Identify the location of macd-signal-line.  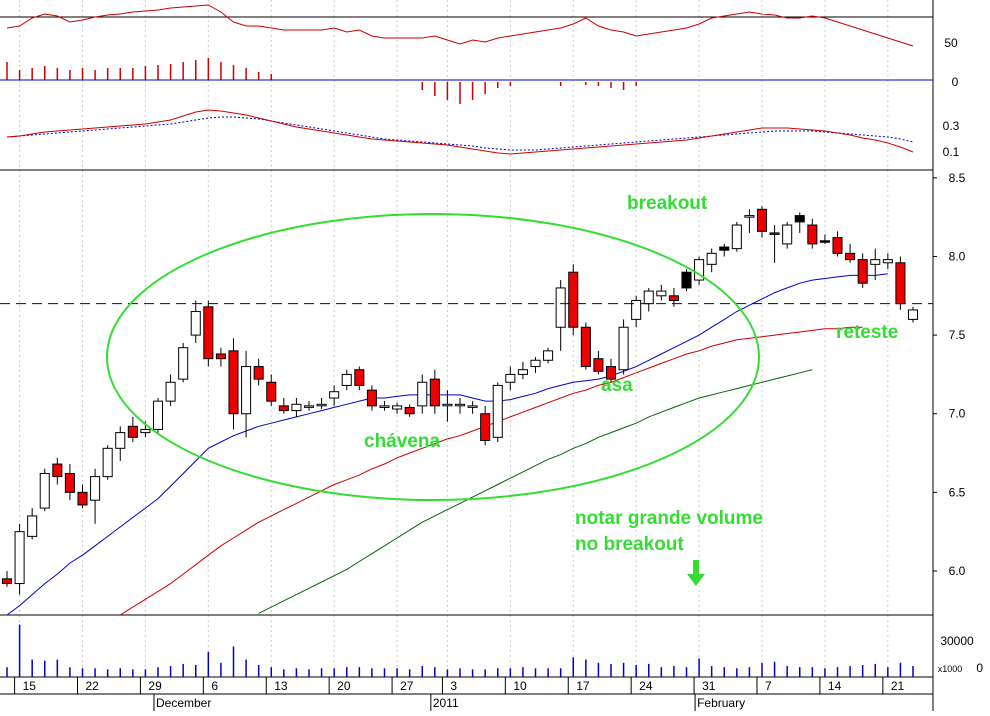
(460, 133).